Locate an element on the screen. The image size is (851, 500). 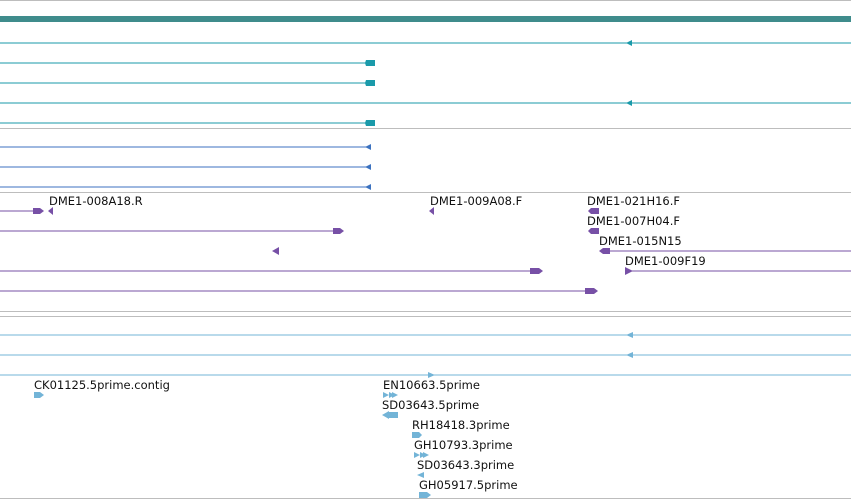
feature-label: GH10793.3prime is located at coordinates (463, 445).